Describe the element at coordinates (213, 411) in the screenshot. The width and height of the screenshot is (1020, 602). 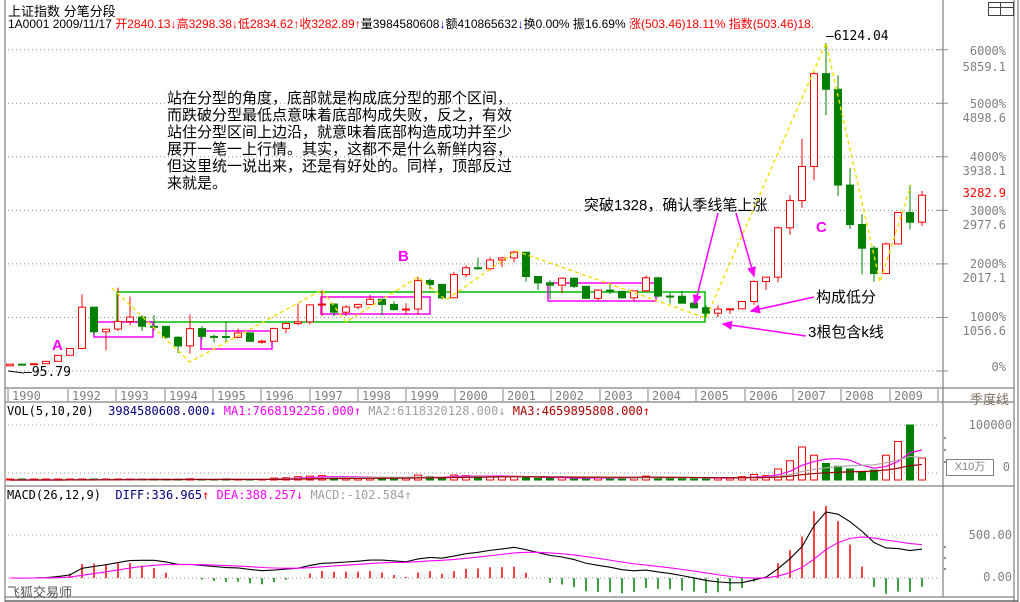
I see `vol-arrow-icon: ↓` at that location.